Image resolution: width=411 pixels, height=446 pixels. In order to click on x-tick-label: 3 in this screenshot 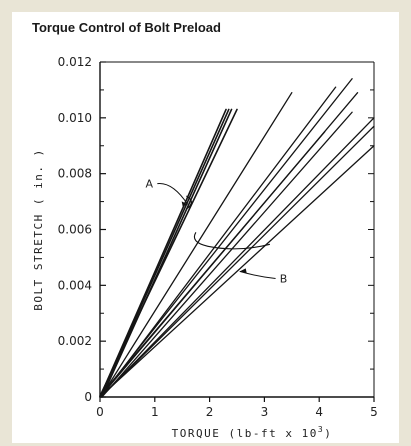, I will do `click(265, 412)`.